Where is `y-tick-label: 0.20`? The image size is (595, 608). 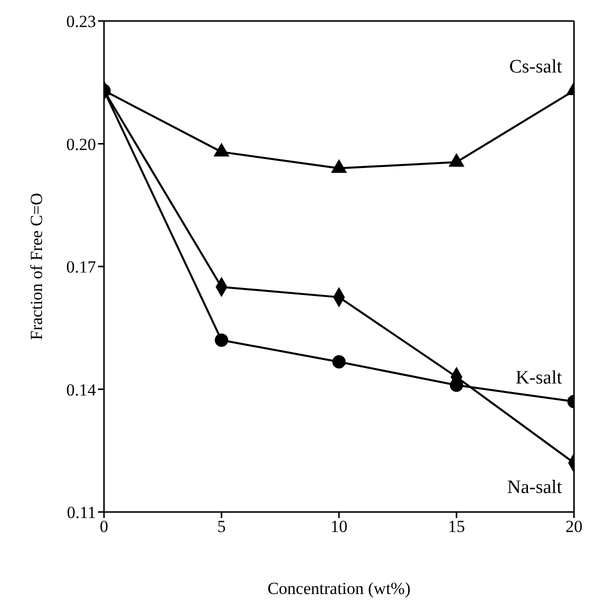
y-tick-label: 0.20 is located at coordinates (81, 144).